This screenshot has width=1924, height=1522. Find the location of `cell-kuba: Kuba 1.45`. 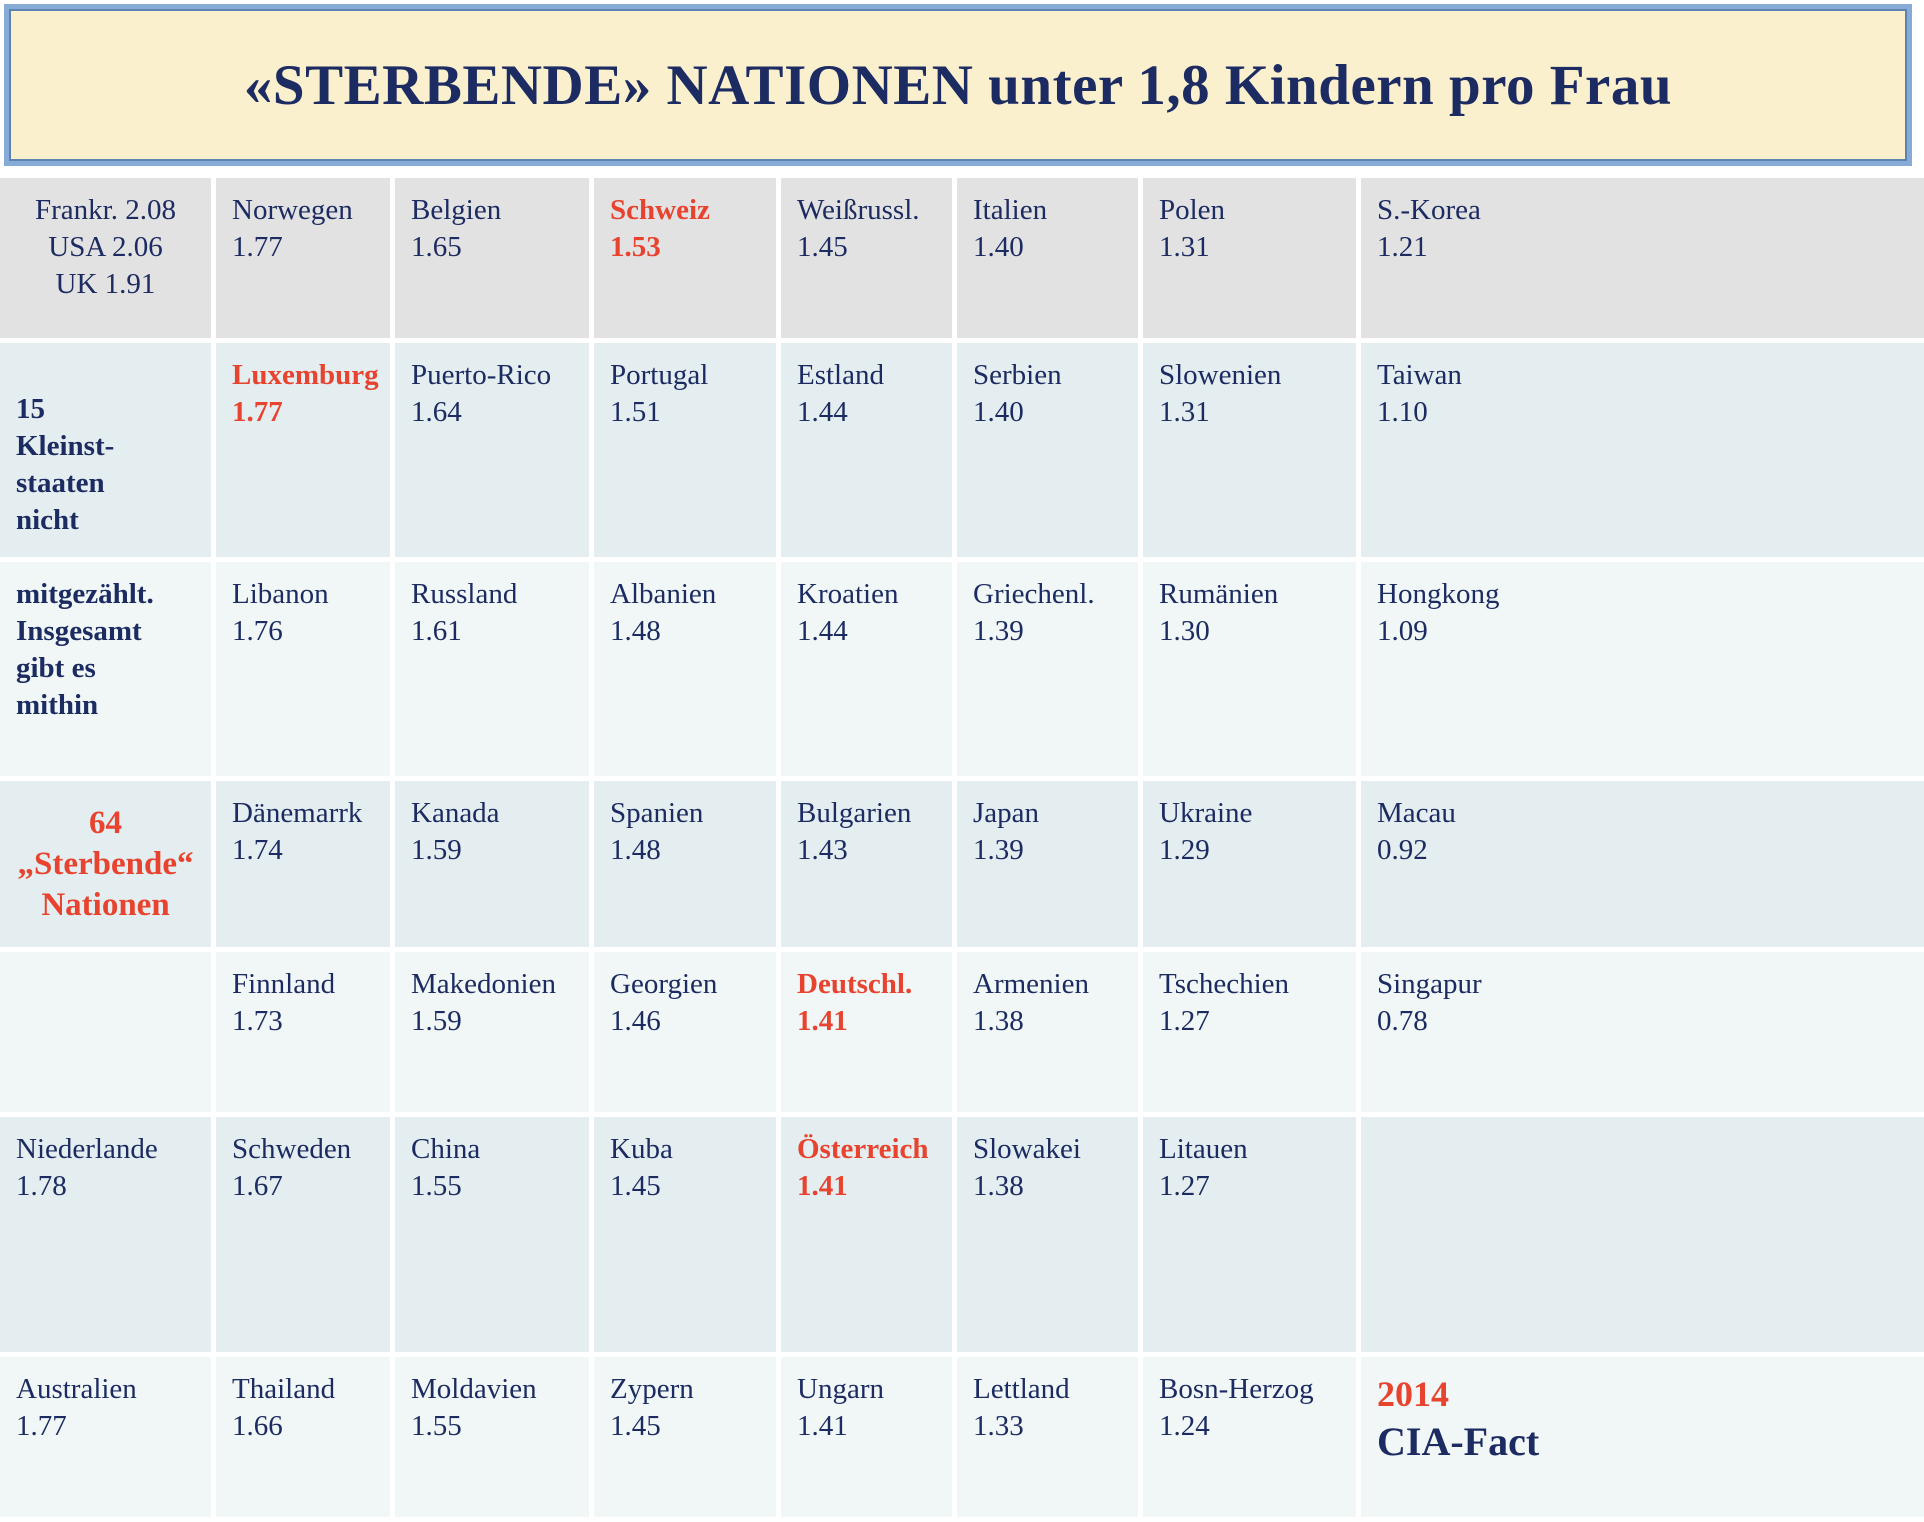

cell-kuba: Kuba 1.45 is located at coordinates (685, 1234).